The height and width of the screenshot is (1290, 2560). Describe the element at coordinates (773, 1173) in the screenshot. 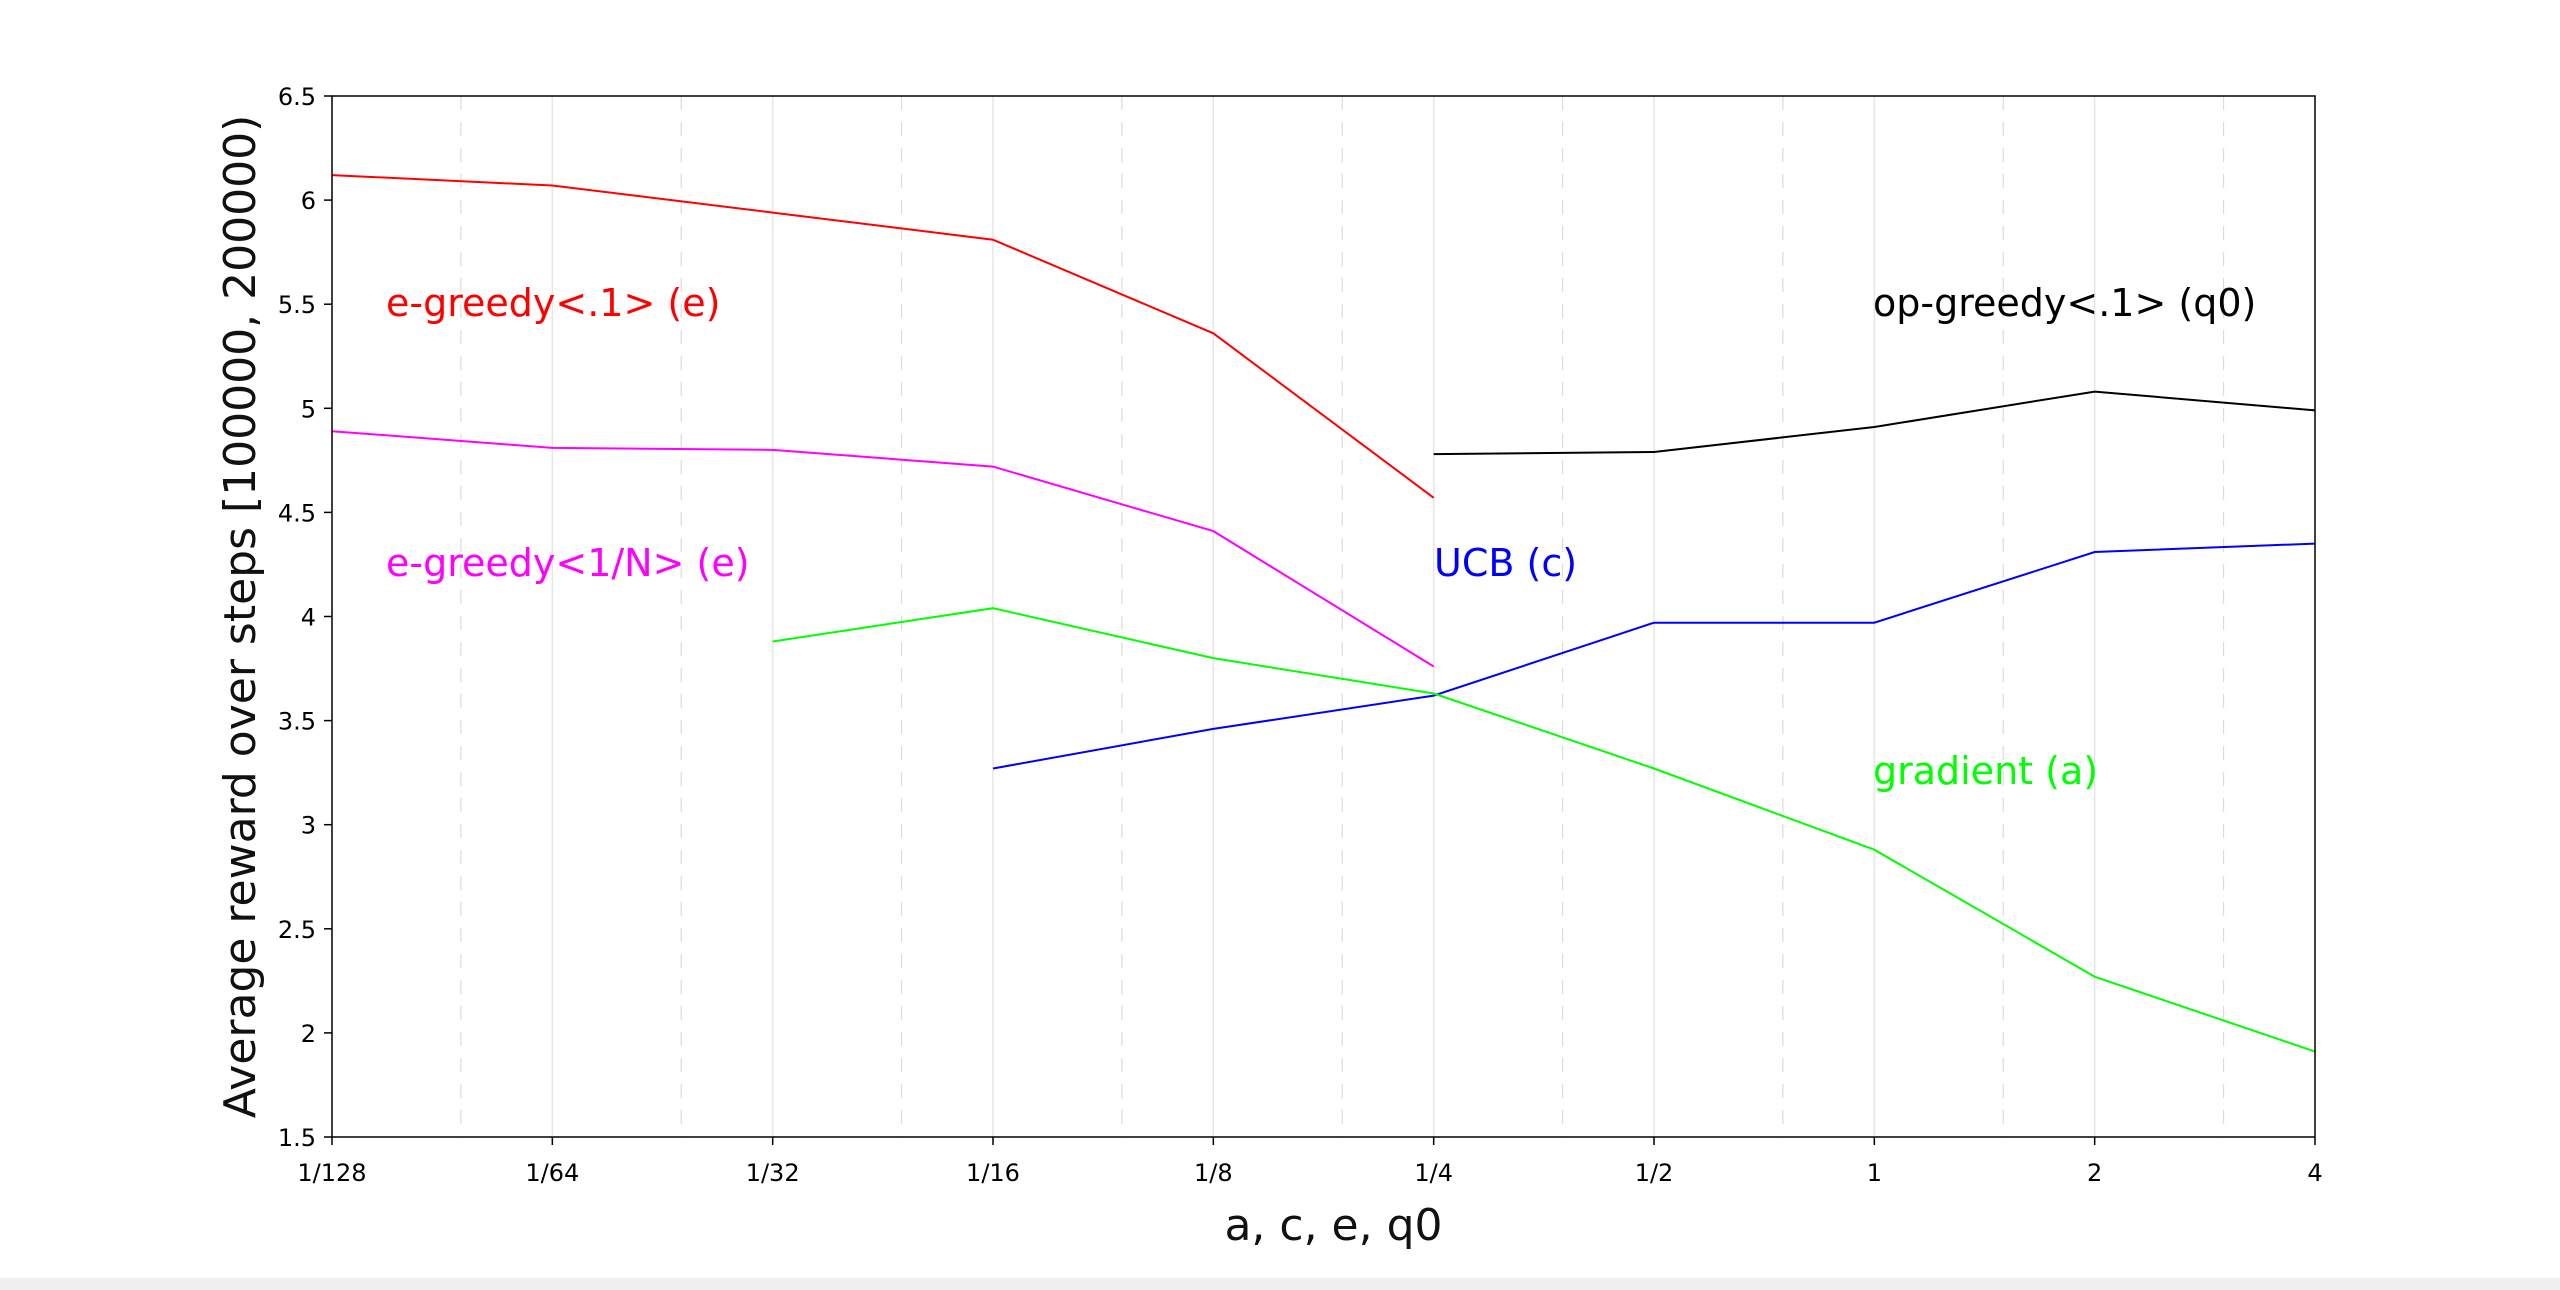

I see `x-tick-label: 1/32` at that location.